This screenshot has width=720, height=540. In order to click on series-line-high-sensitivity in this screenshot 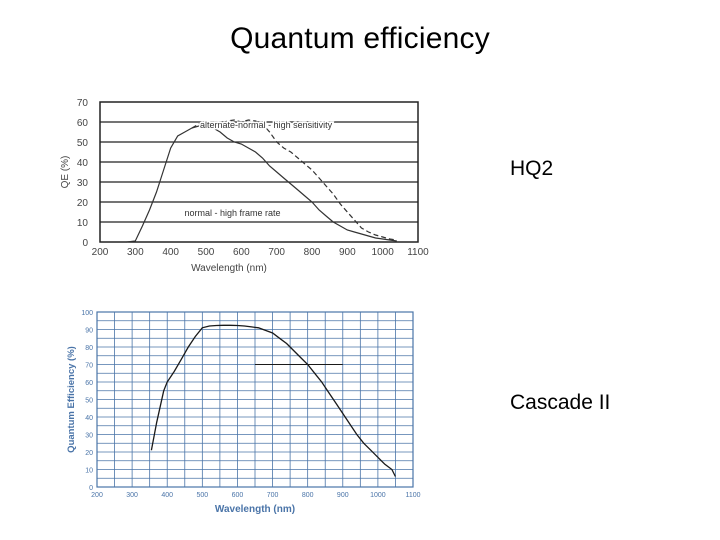, I will do `click(294, 180)`.